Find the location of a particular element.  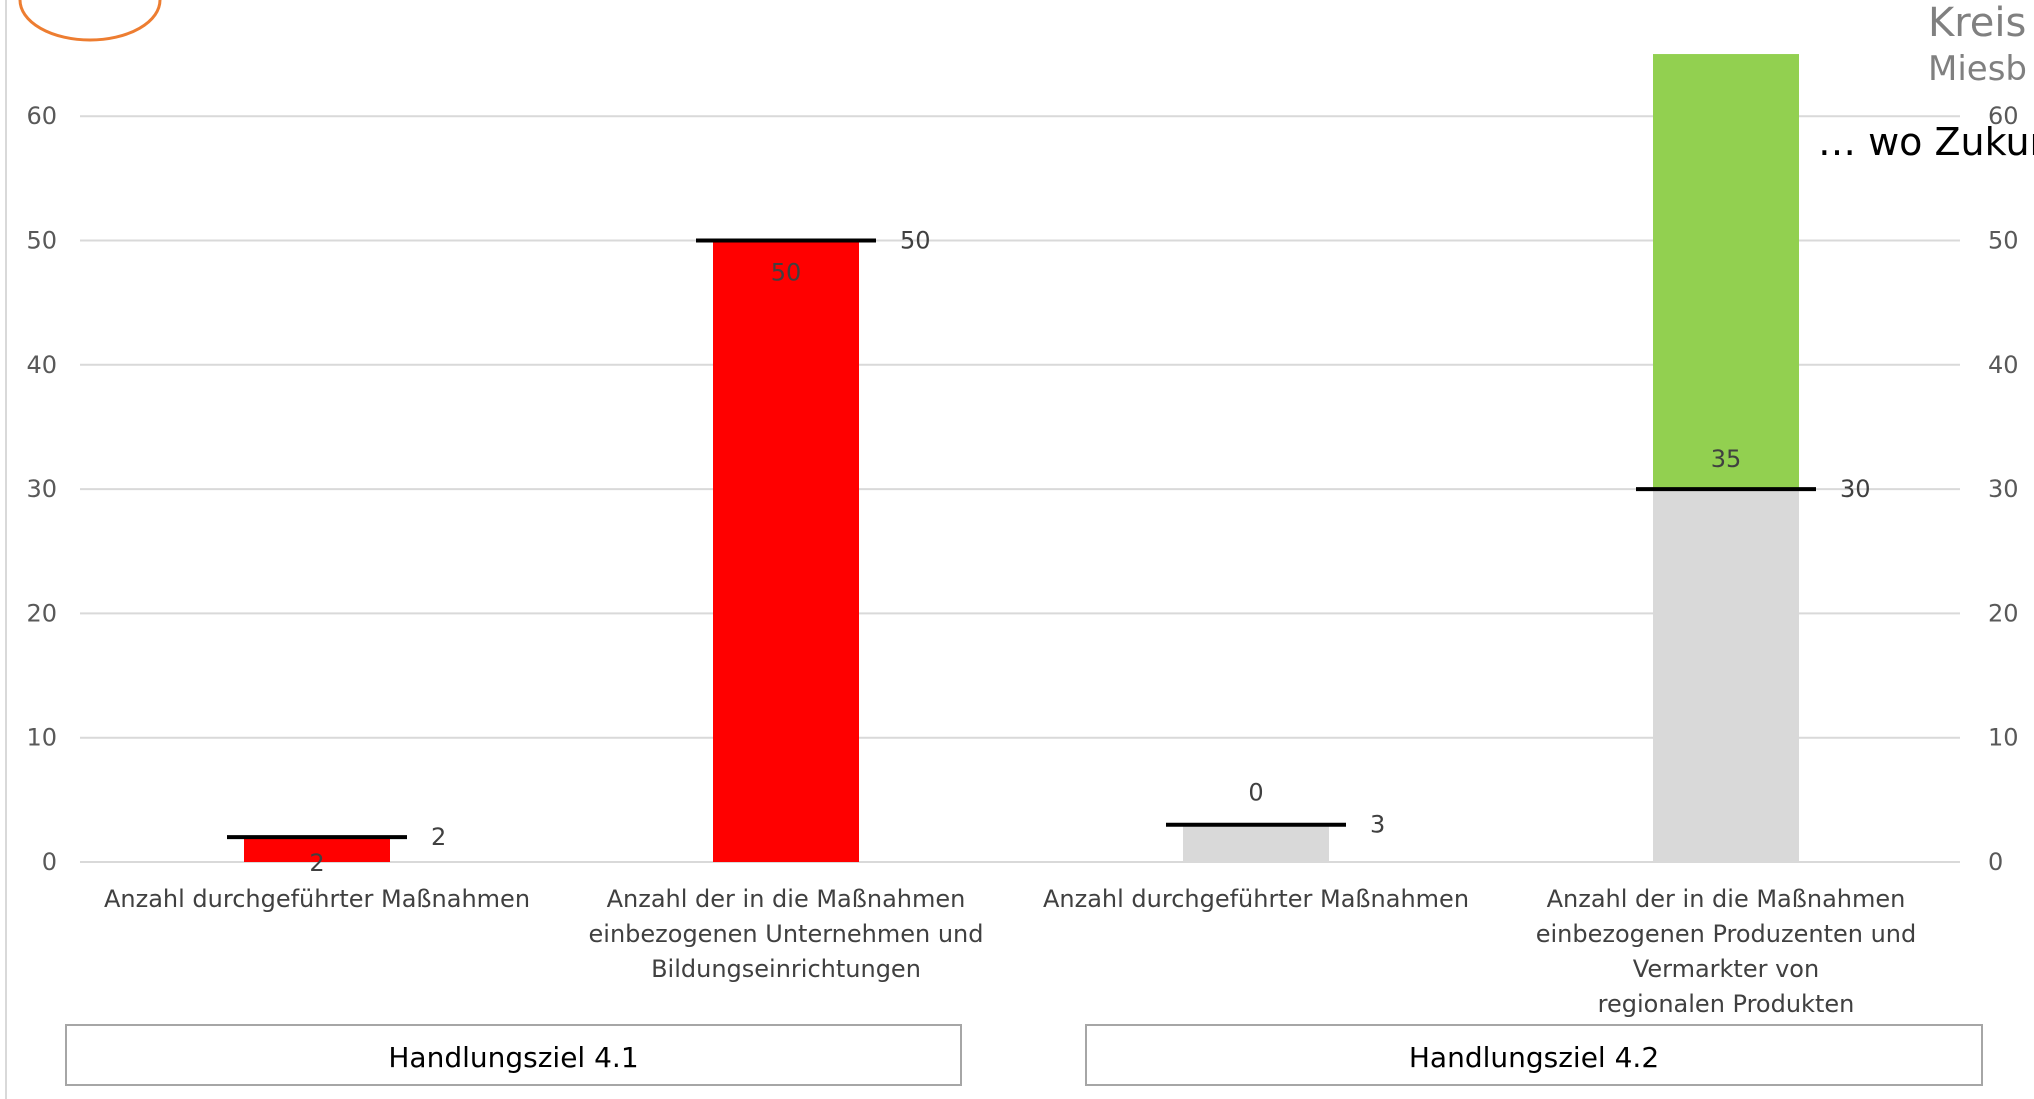

actual-value-label: 2 is located at coordinates (316, 863).